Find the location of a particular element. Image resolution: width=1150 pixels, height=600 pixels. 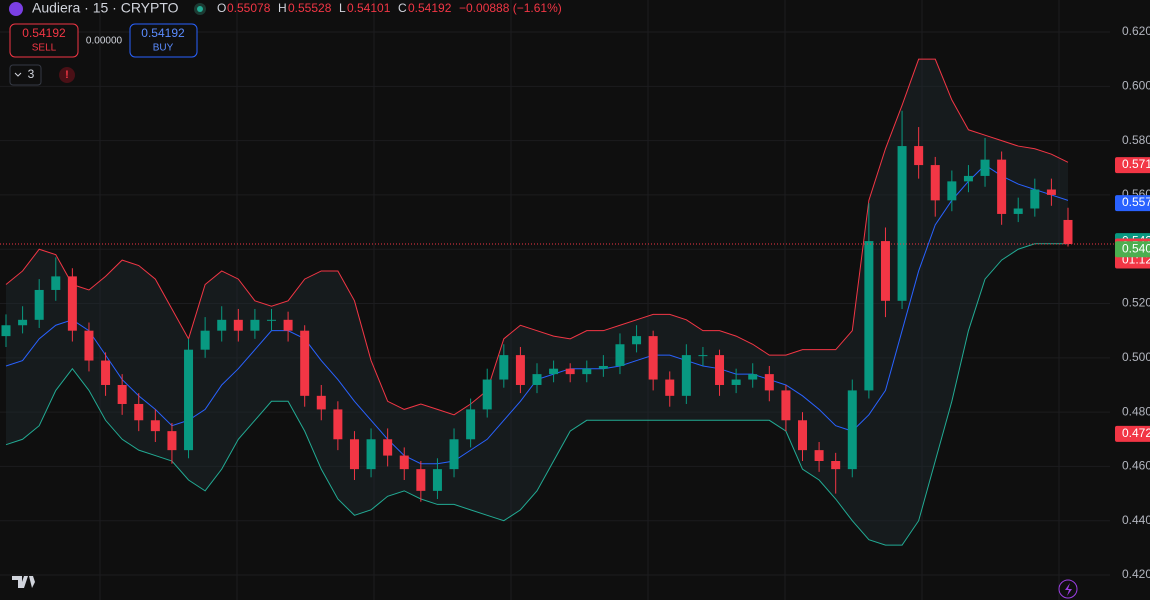

price-badge-label: 0.557 is located at coordinates (1136, 202).